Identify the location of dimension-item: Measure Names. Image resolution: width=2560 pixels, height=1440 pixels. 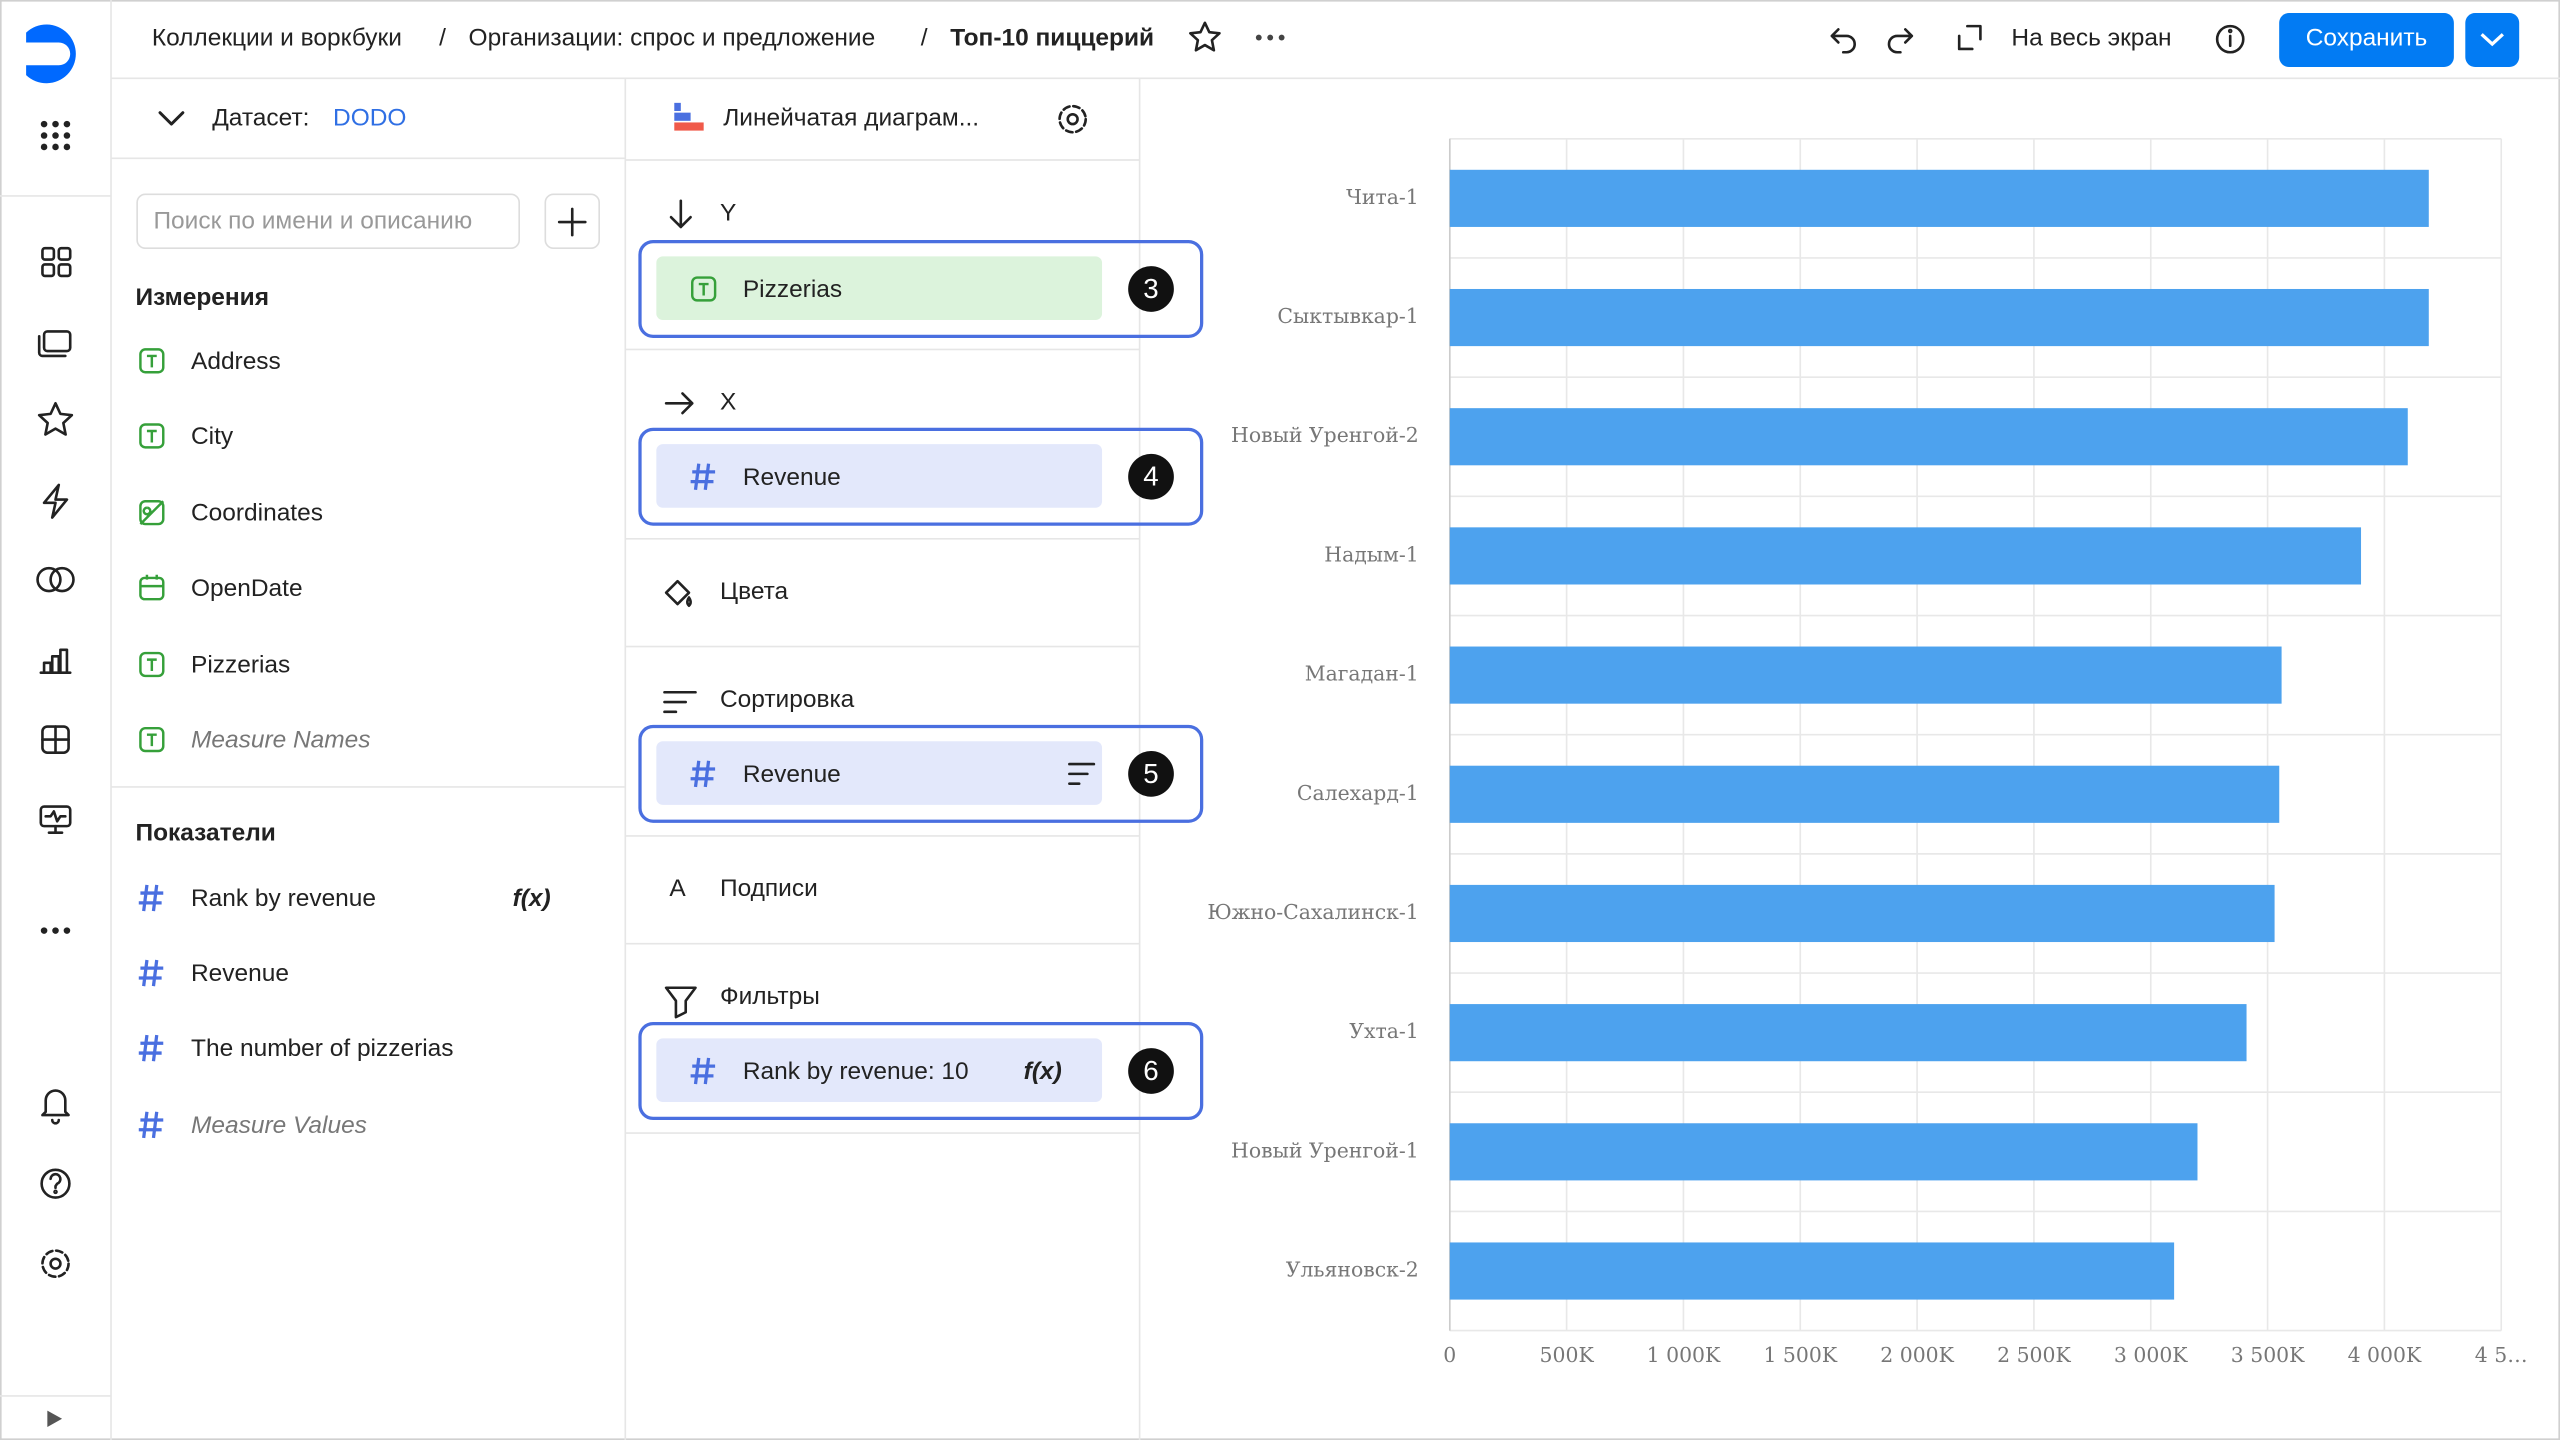
(255, 740).